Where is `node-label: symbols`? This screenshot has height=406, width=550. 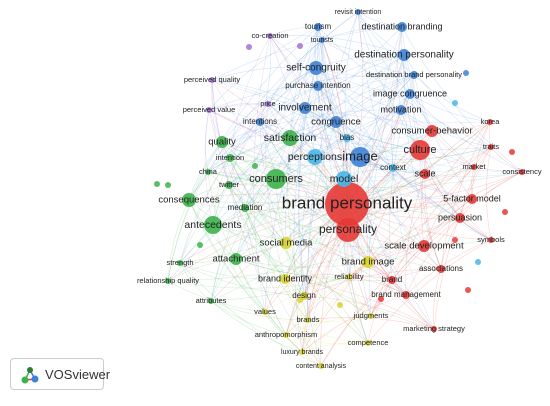 node-label: symbols is located at coordinates (491, 239).